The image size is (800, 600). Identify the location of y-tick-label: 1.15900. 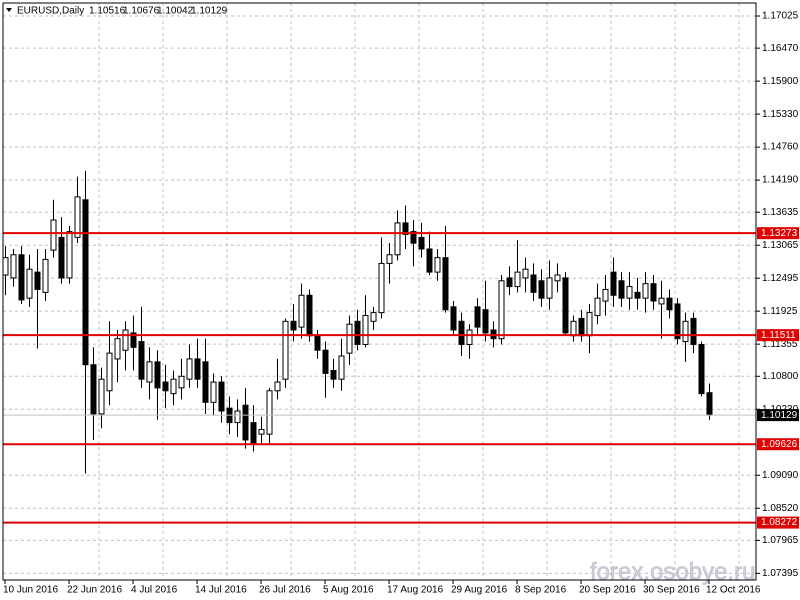
(780, 81).